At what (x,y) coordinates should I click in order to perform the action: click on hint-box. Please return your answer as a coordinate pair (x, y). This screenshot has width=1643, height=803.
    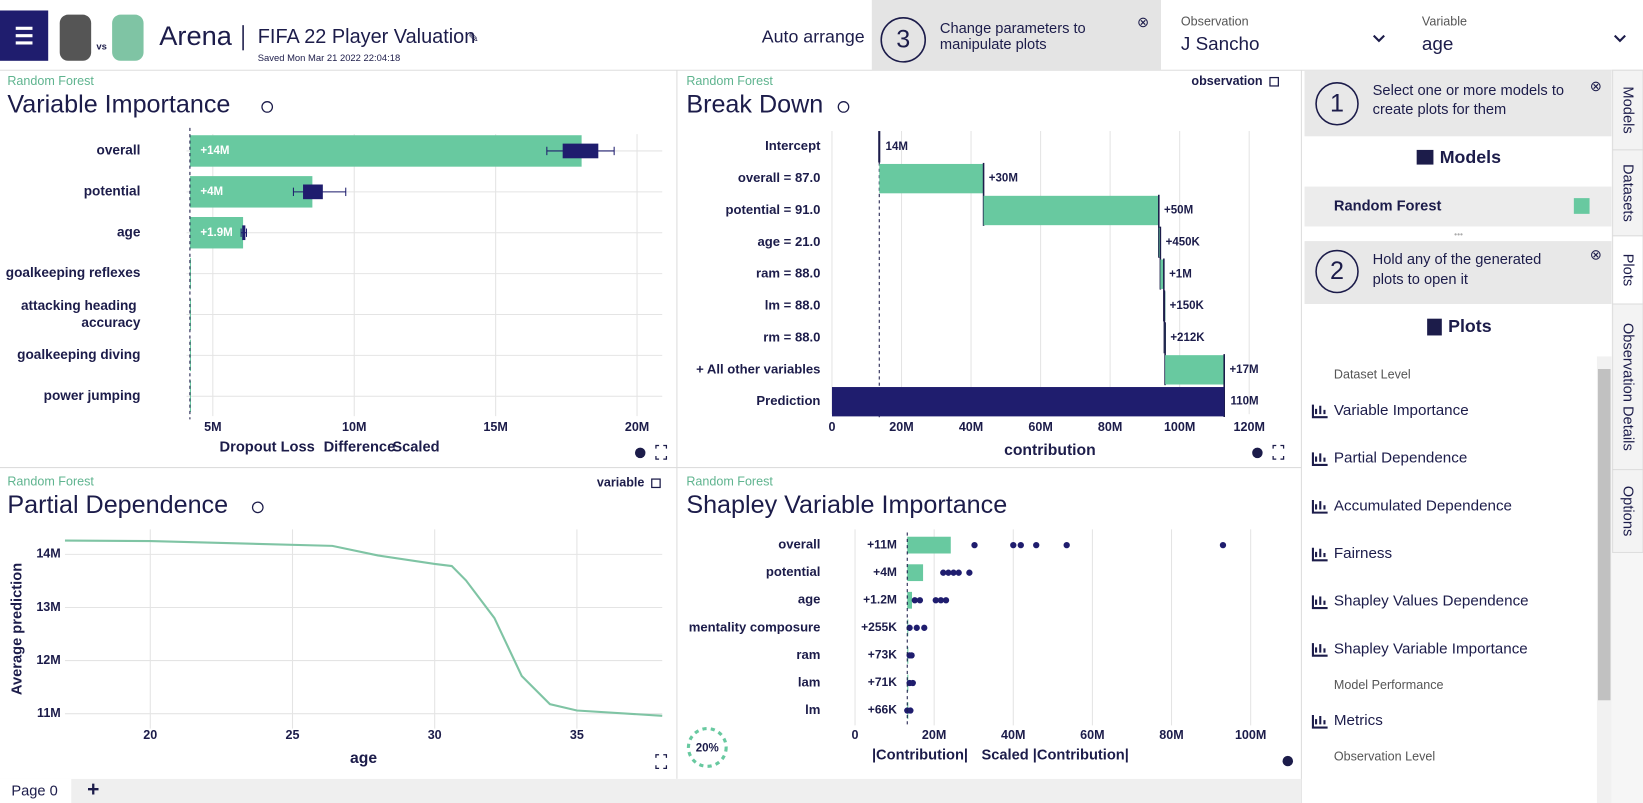
    Looking at the image, I should click on (1458, 103).